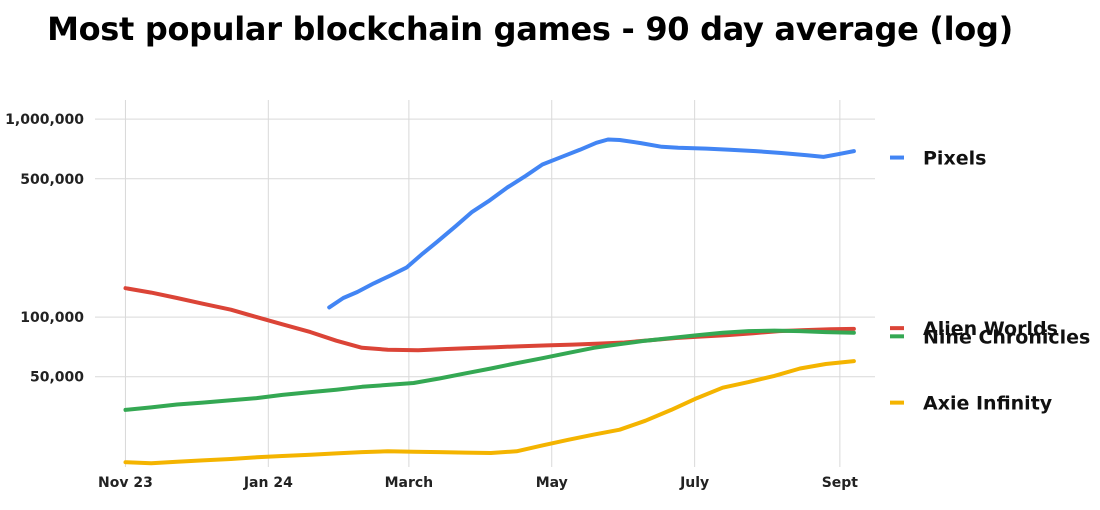 The image size is (1100, 510). What do you see at coordinates (552, 483) in the screenshot?
I see `x-tick-label: May` at bounding box center [552, 483].